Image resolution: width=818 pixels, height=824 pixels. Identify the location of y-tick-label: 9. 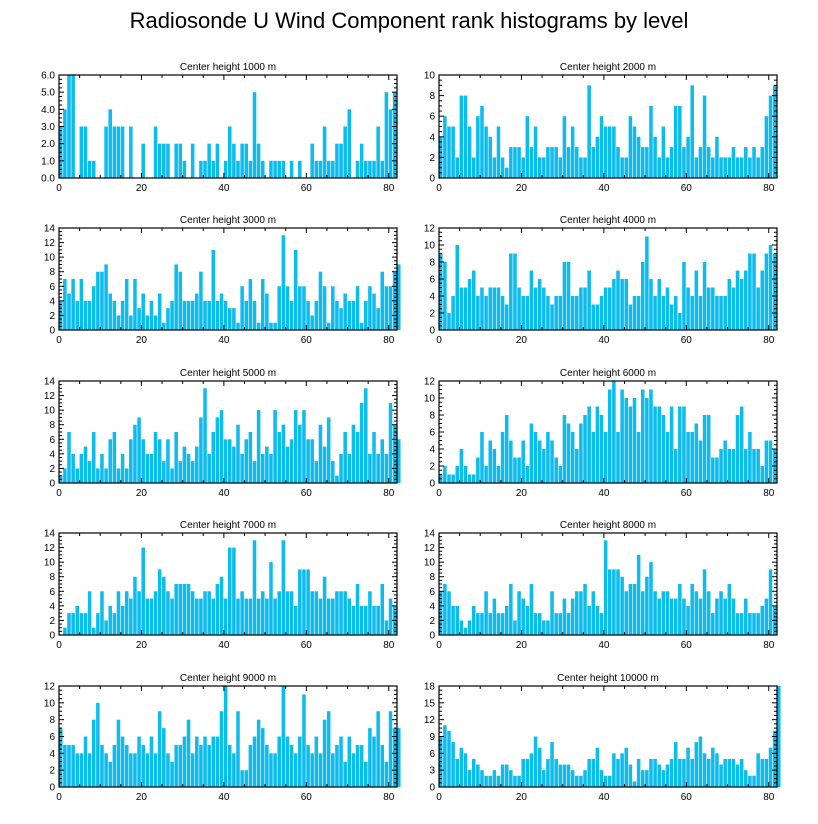
(432, 737).